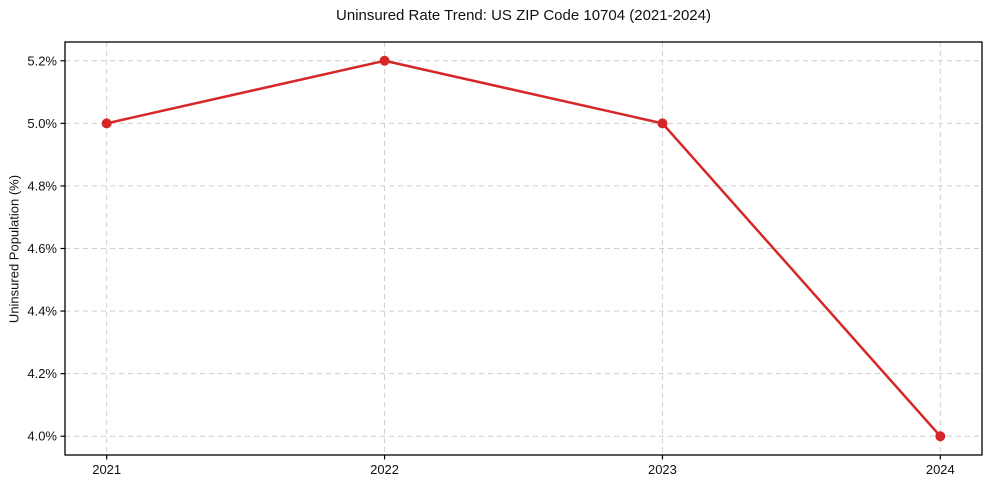 This screenshot has height=490, width=989. Describe the element at coordinates (940, 469) in the screenshot. I see `x-tick-label: 2024` at that location.